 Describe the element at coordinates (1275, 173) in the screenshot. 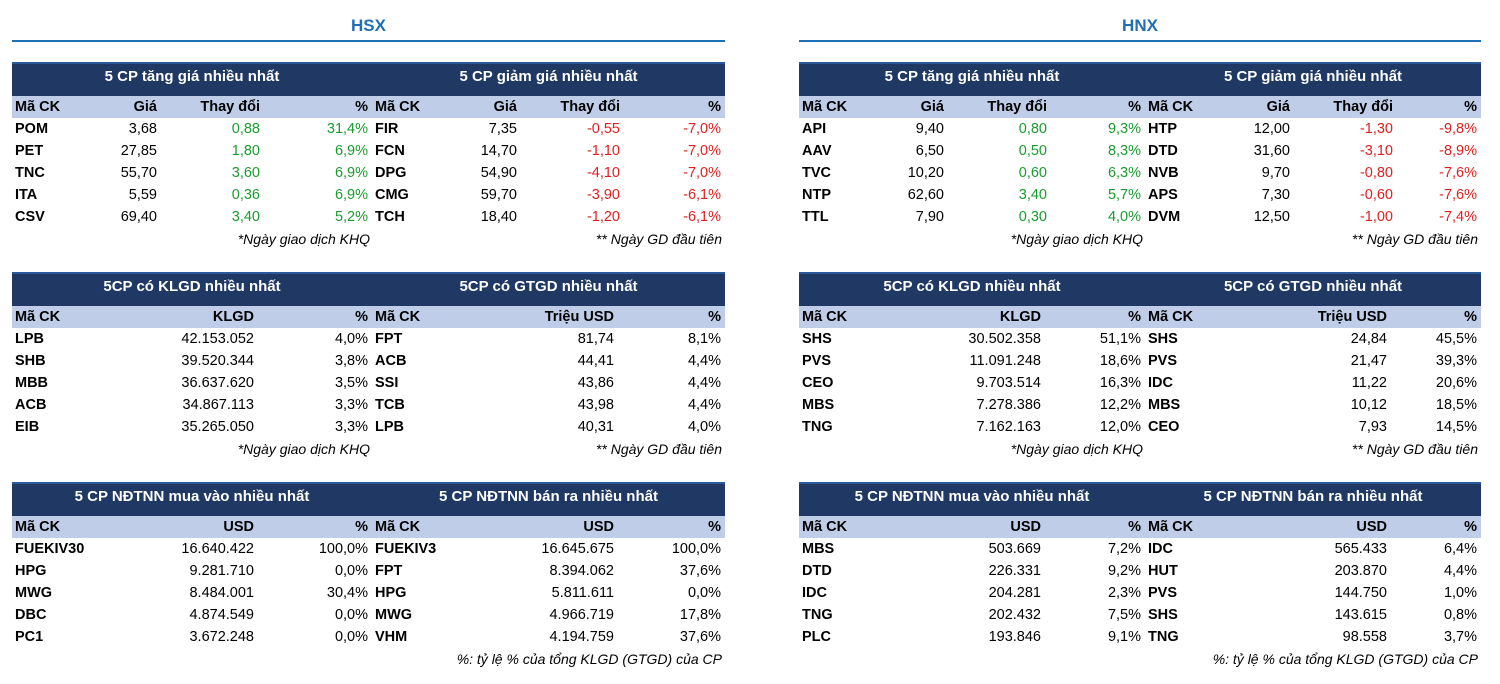

I see `table-cell: 9,70` at that location.